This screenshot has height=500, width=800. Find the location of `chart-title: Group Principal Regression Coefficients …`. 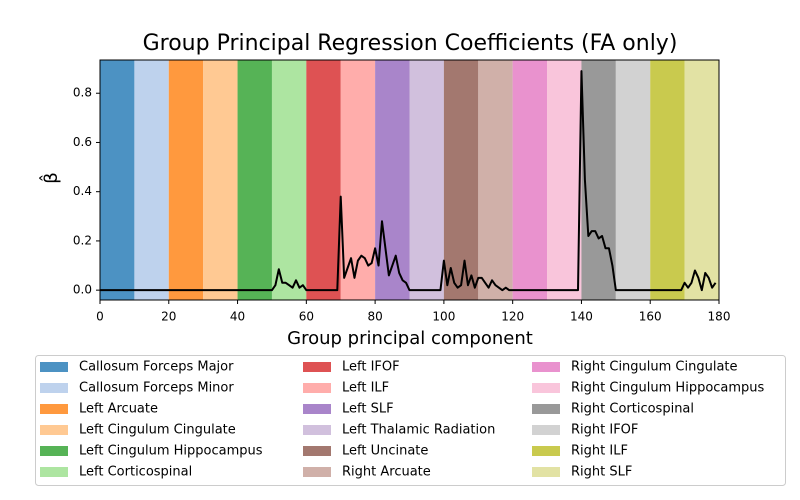

chart-title: Group Principal Regression Coefficients … is located at coordinates (410, 43).